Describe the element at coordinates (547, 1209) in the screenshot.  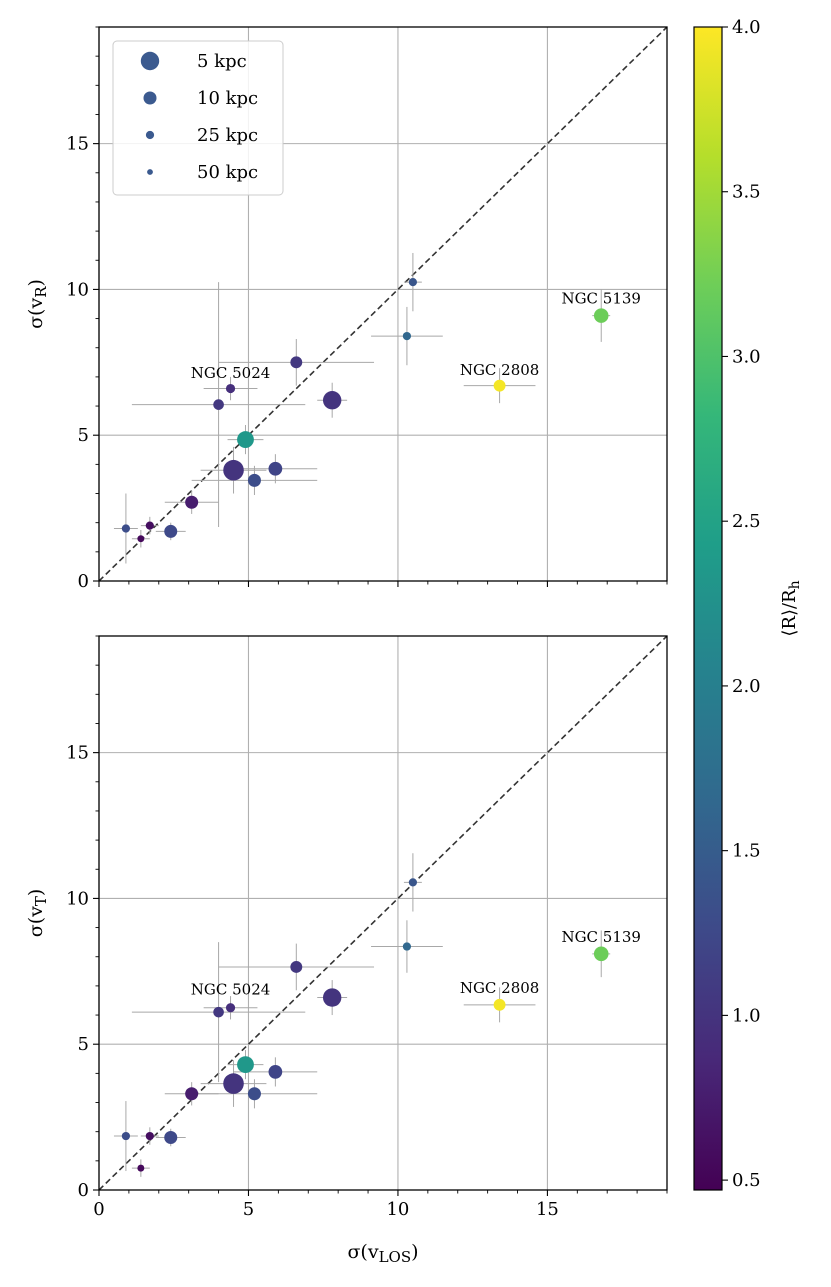
I see `x-tick-label: 15` at that location.